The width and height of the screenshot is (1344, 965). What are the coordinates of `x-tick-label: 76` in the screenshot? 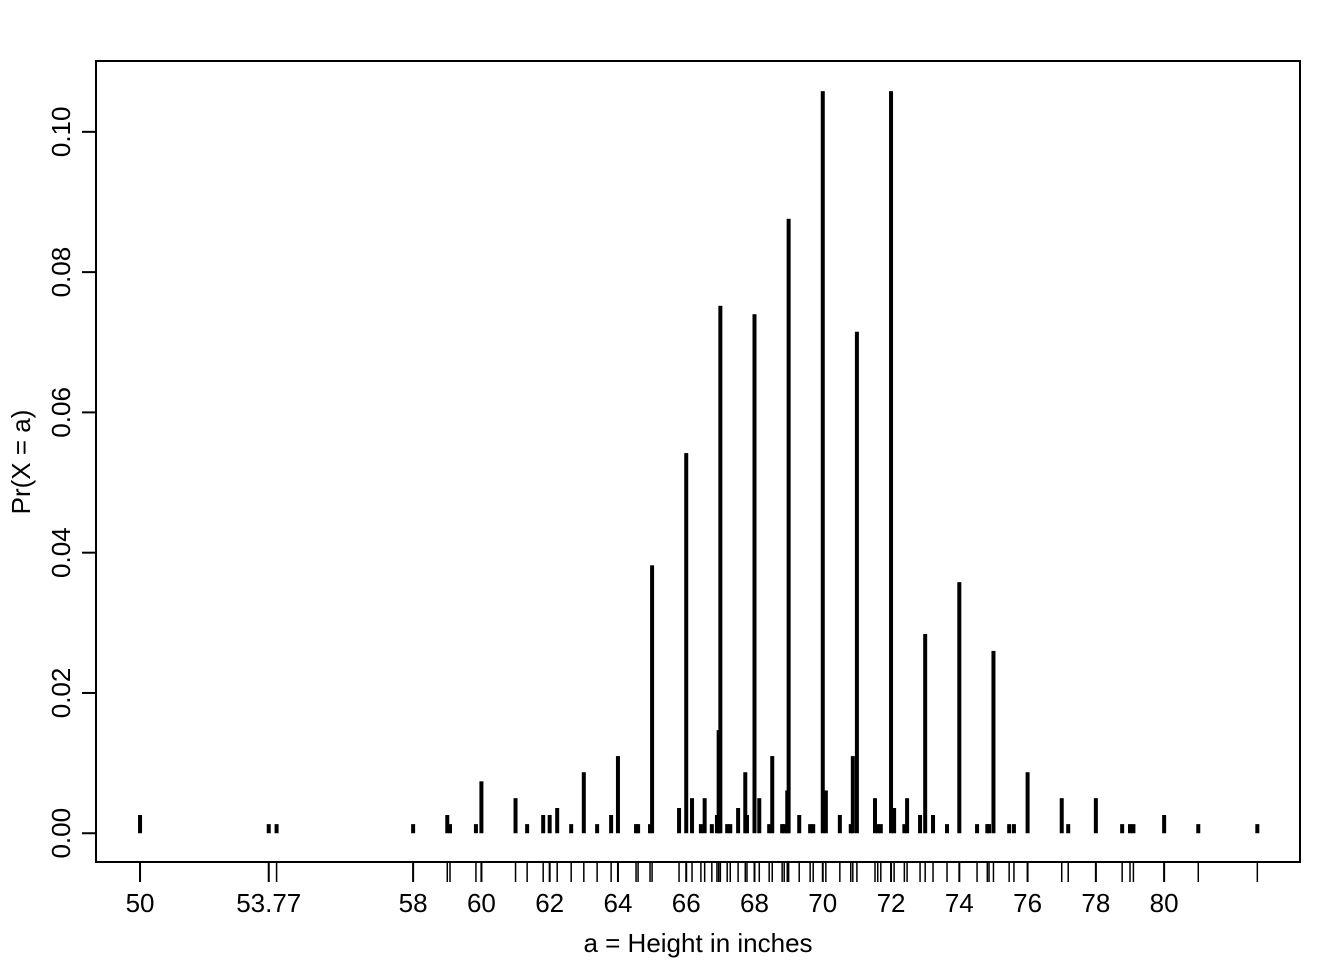 It's located at (1027, 903).